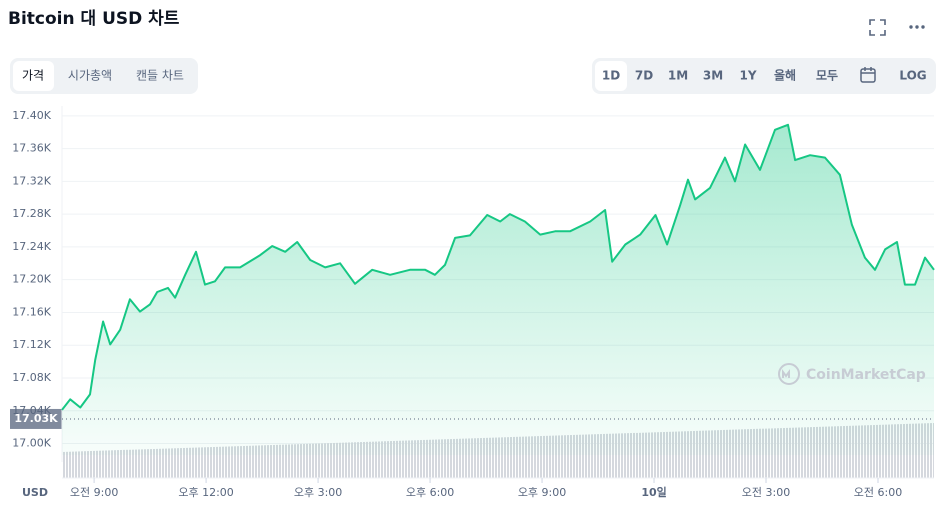  I want to click on tab: 캔들 차트, so click(160, 76).